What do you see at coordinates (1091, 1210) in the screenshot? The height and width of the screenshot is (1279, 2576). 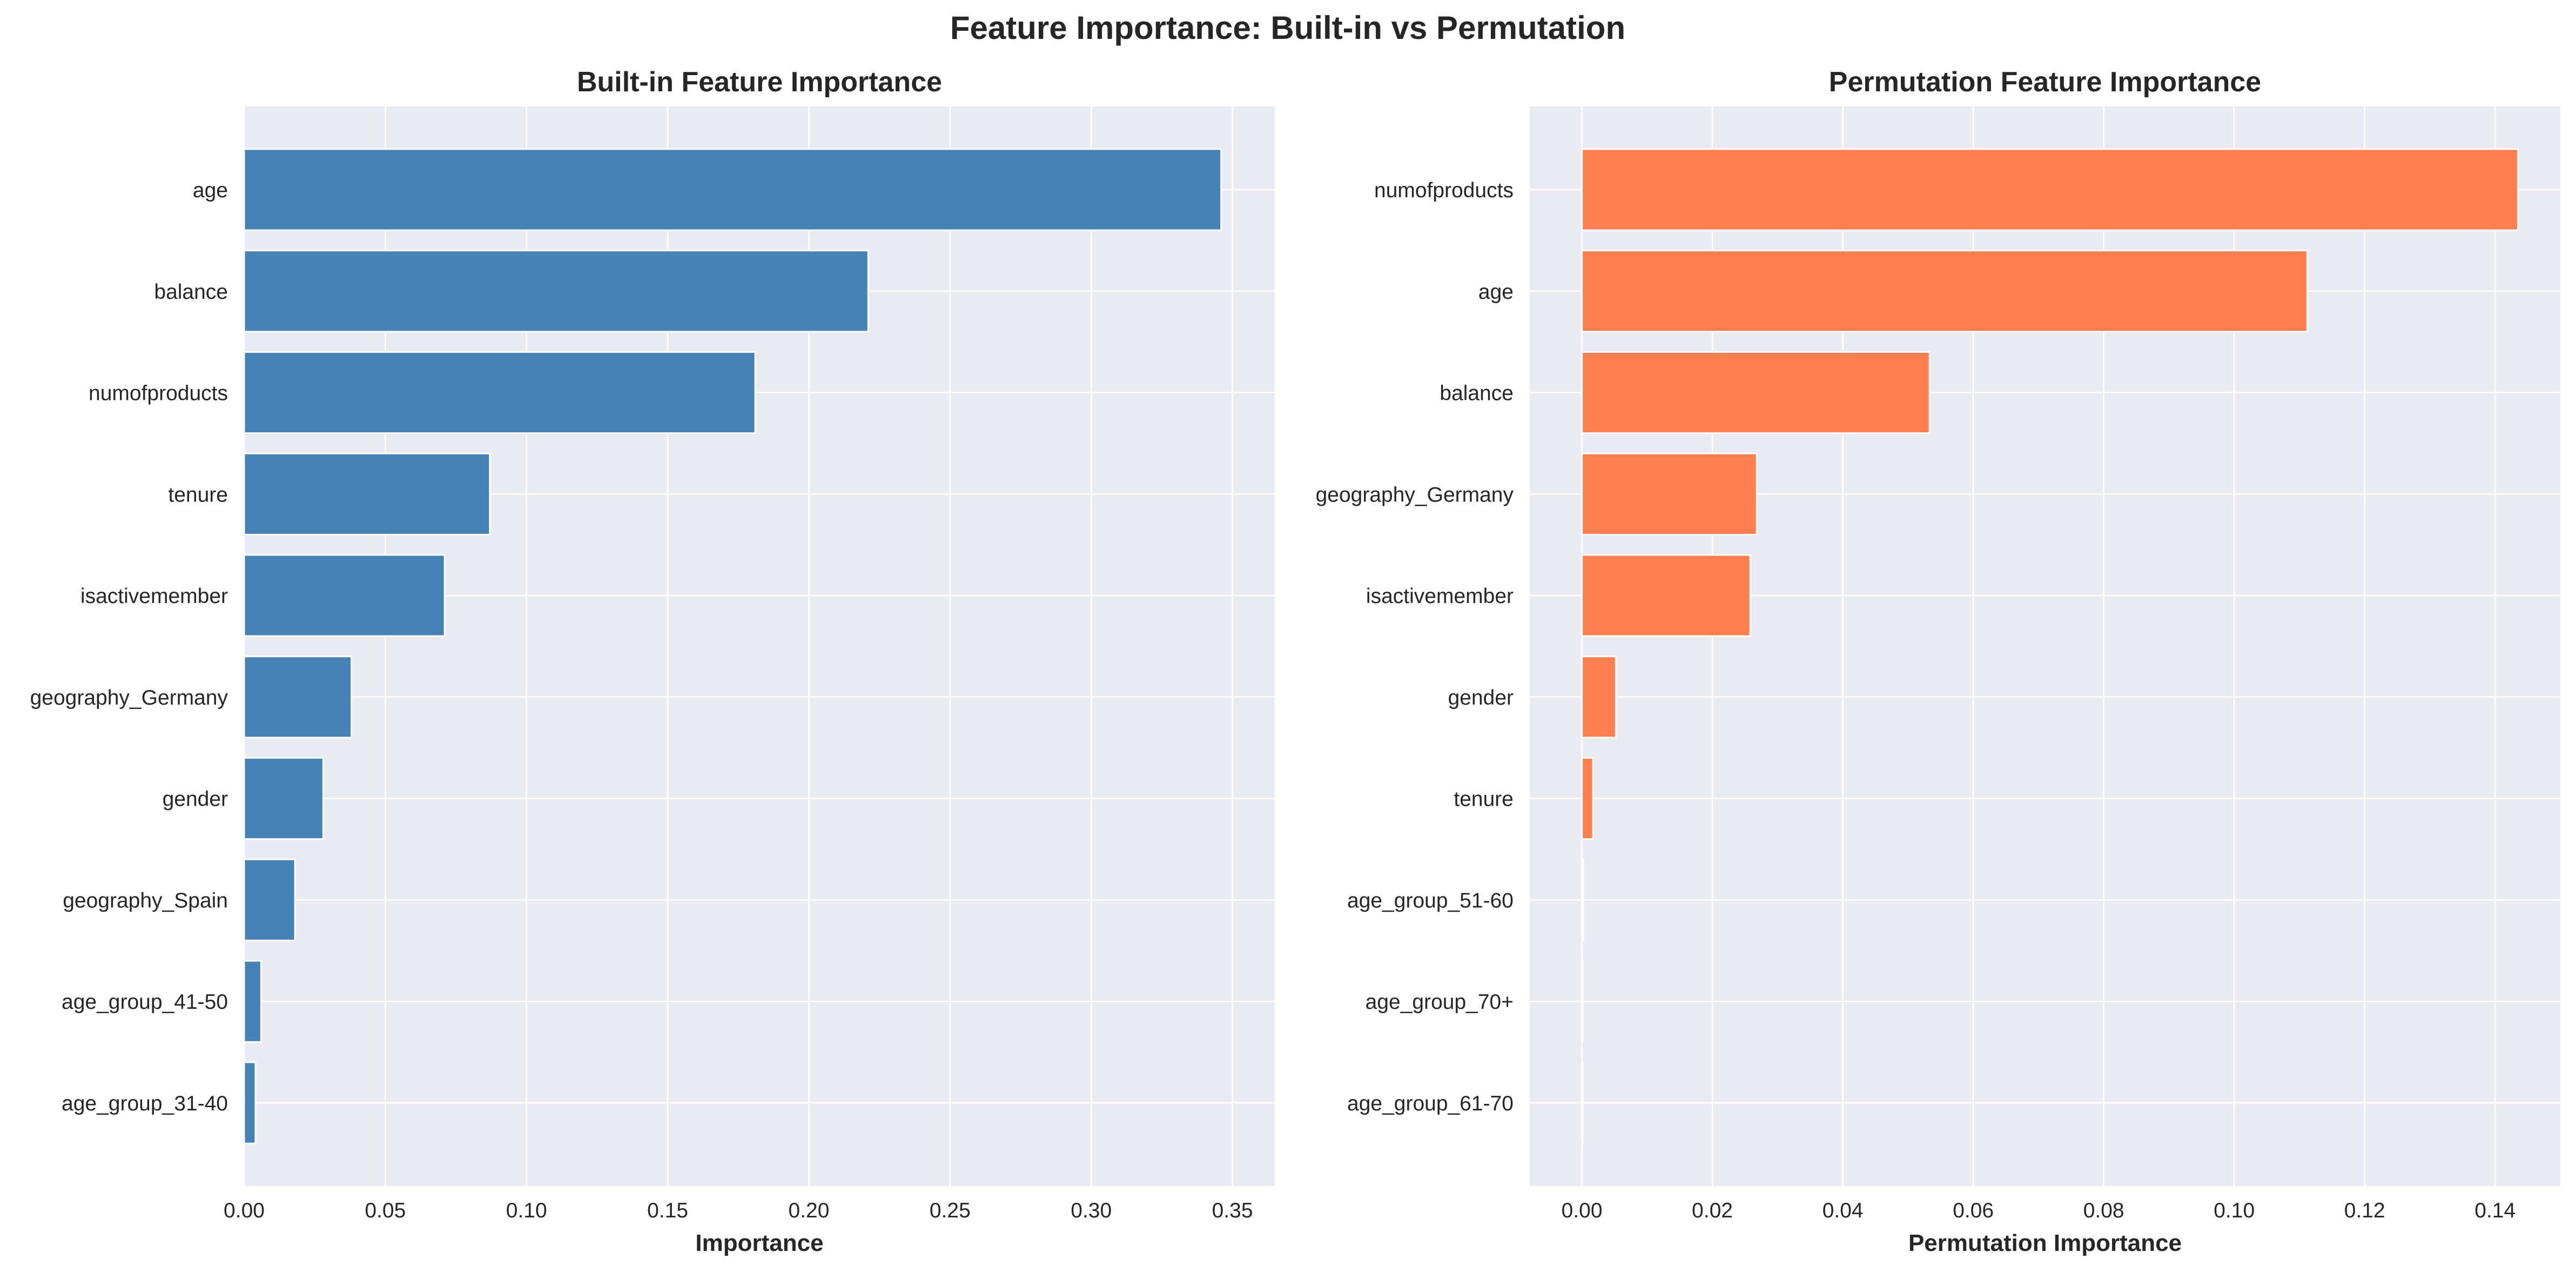 I see `built-in-x-tick-label: 0.30` at bounding box center [1091, 1210].